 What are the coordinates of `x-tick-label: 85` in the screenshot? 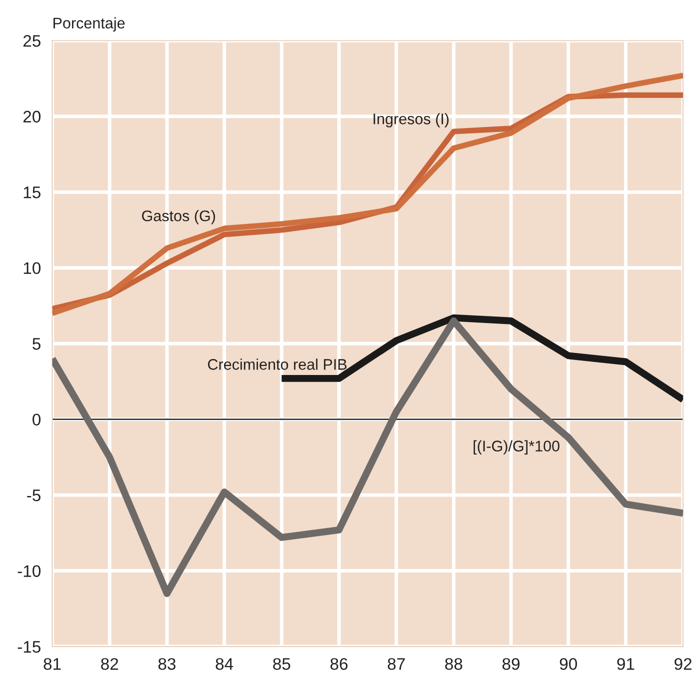 It's located at (281, 664).